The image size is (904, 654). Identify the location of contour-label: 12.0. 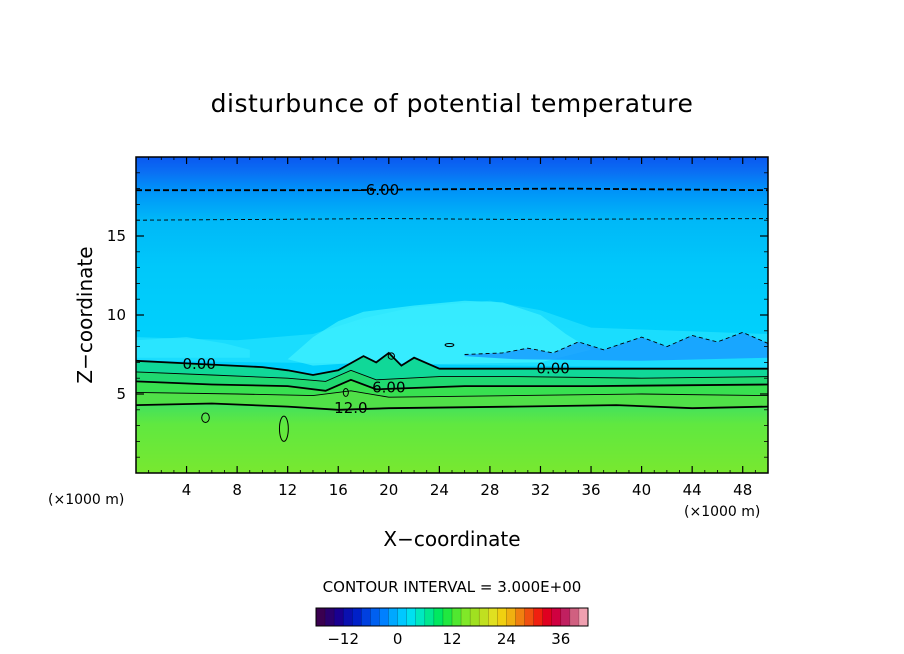
(350, 408).